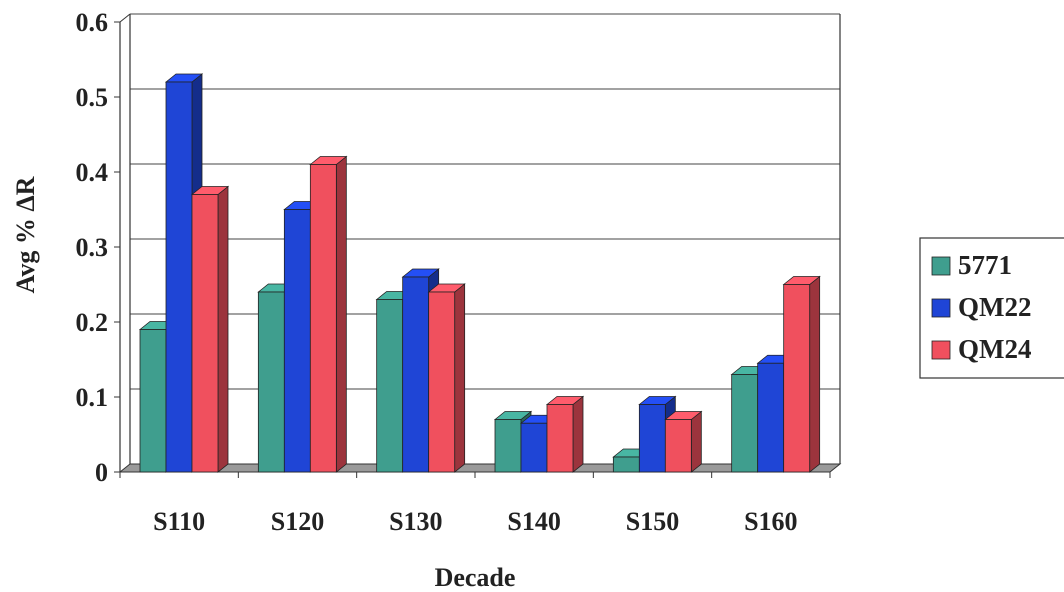 This screenshot has width=1064, height=592. I want to click on y-tick-label: 0.6, so click(92, 22).